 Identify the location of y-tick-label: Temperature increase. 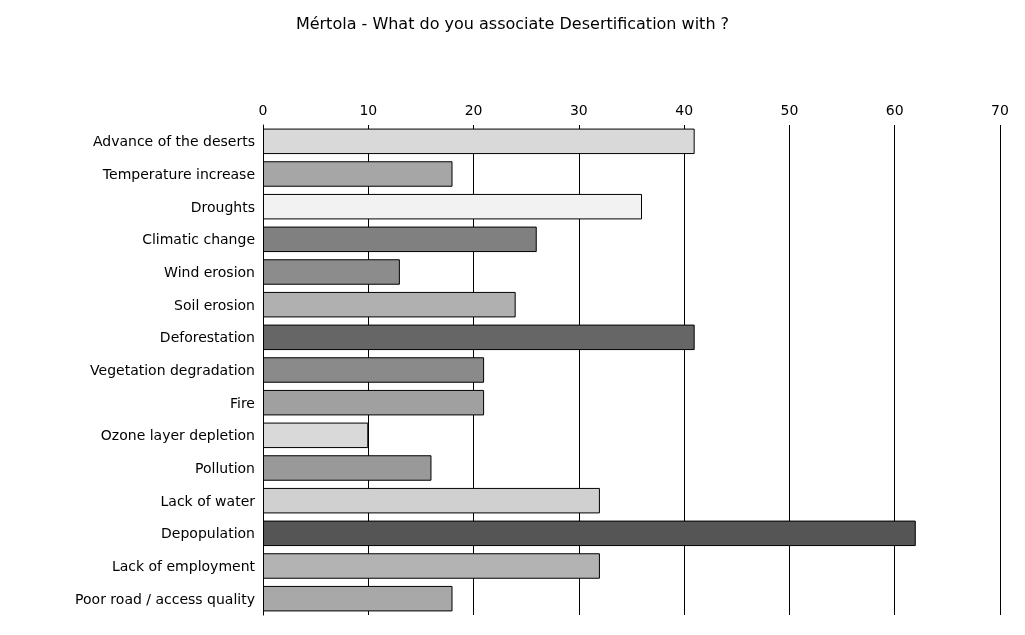
(178, 174).